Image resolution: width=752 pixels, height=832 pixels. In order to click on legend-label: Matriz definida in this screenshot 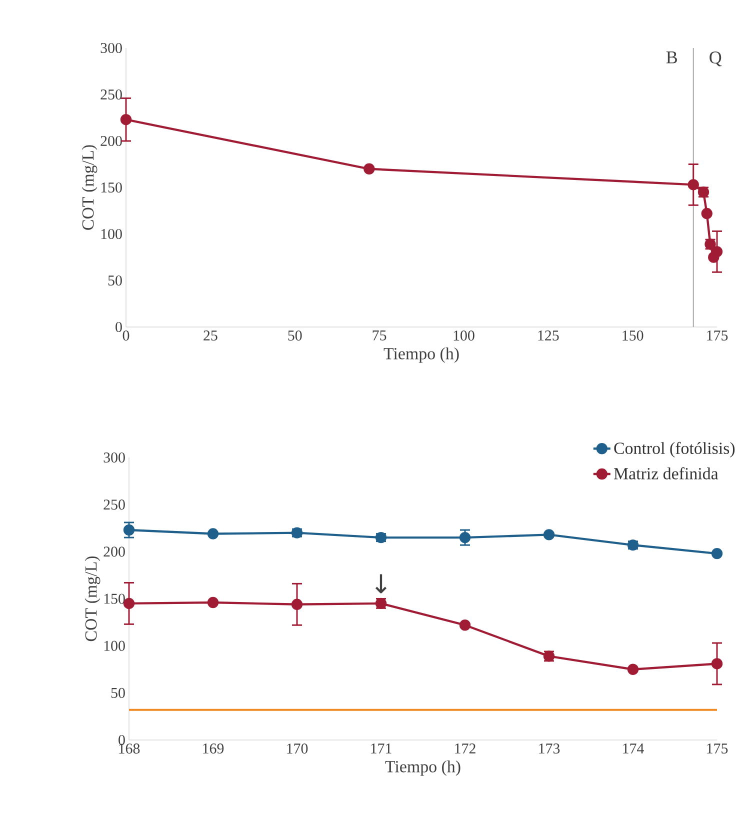, I will do `click(666, 473)`.